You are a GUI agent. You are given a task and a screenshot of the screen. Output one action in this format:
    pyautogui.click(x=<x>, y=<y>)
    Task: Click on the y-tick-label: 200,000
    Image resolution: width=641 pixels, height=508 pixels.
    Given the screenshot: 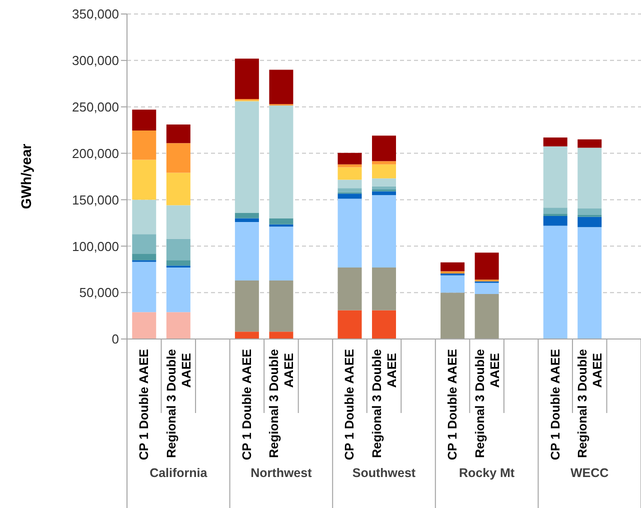 What is the action you would take?
    pyautogui.click(x=95, y=153)
    